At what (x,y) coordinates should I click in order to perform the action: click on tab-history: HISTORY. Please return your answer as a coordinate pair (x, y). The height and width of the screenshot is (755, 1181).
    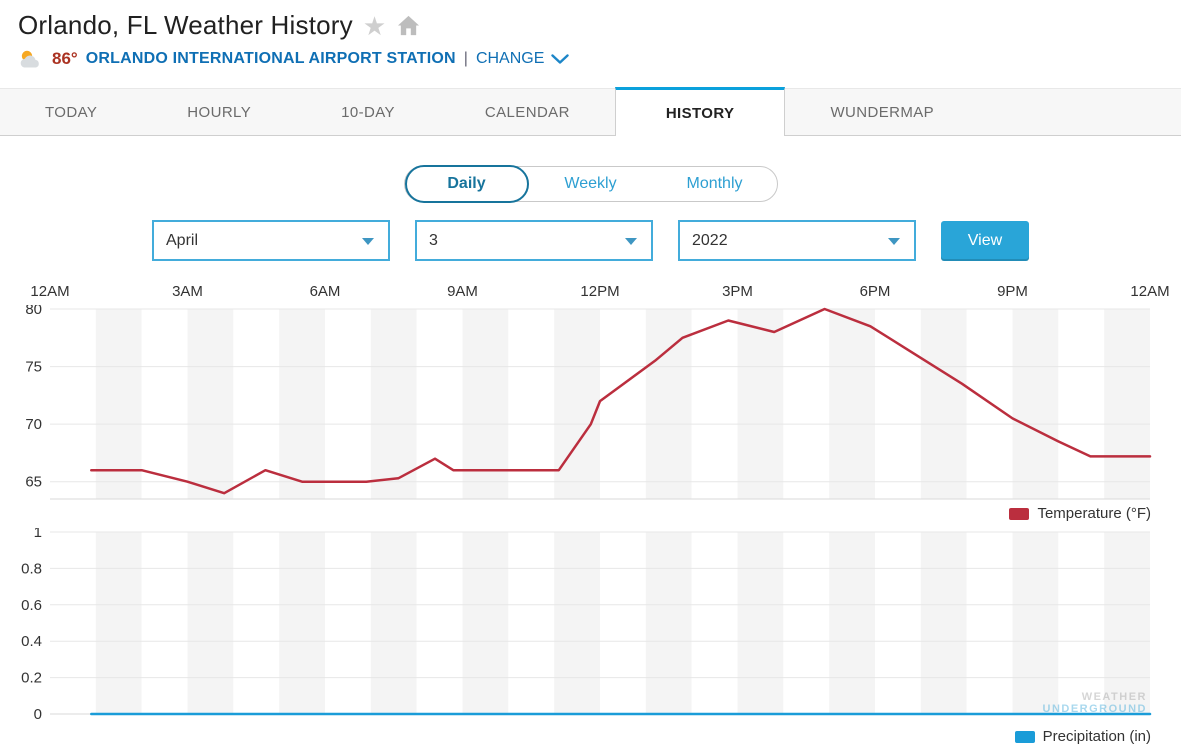
    Looking at the image, I should click on (700, 111).